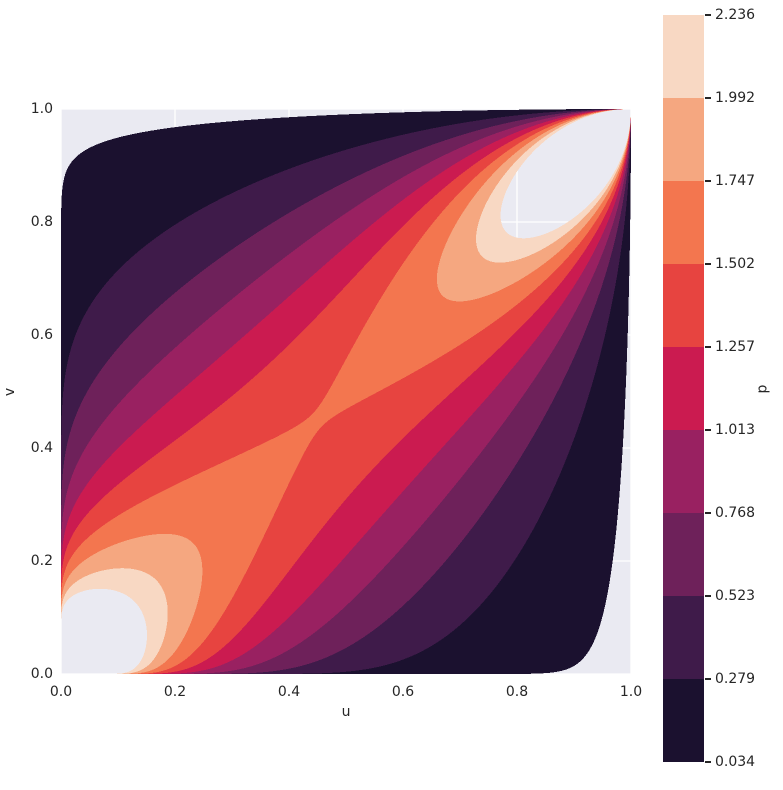  What do you see at coordinates (735, 596) in the screenshot?
I see `colorbar-tick-label: 0.523` at bounding box center [735, 596].